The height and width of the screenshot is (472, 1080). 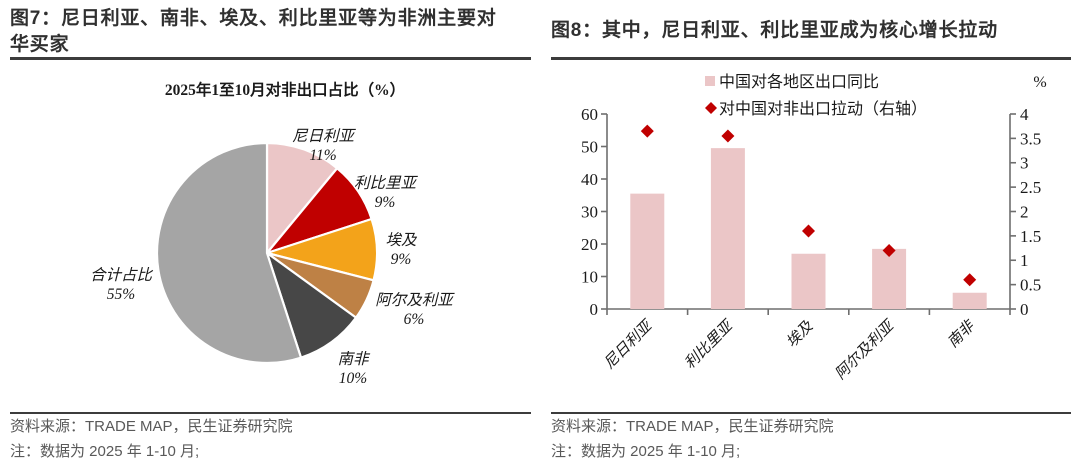 What do you see at coordinates (589, 211) in the screenshot?
I see `left-axis-tick-label: 30` at bounding box center [589, 211].